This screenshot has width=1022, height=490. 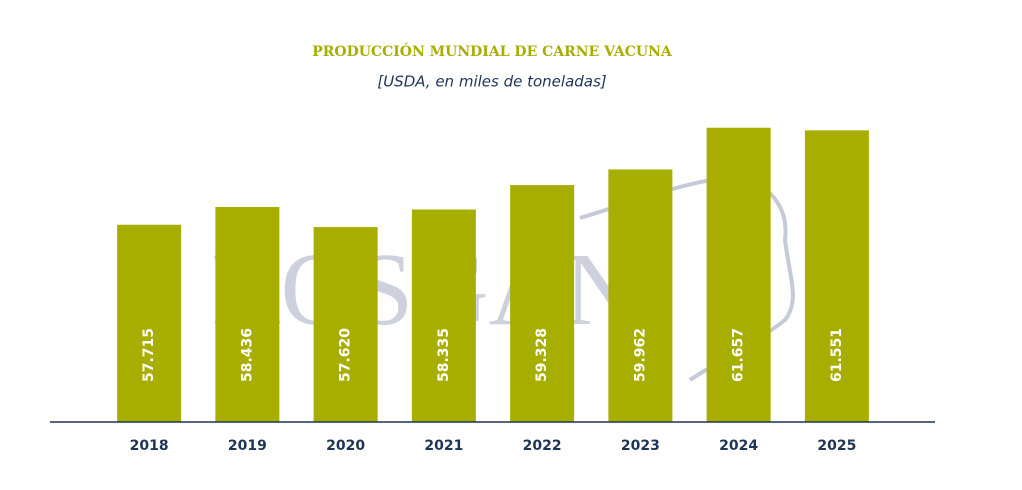 What do you see at coordinates (836, 446) in the screenshot?
I see `x-tick-label: 2025` at bounding box center [836, 446].